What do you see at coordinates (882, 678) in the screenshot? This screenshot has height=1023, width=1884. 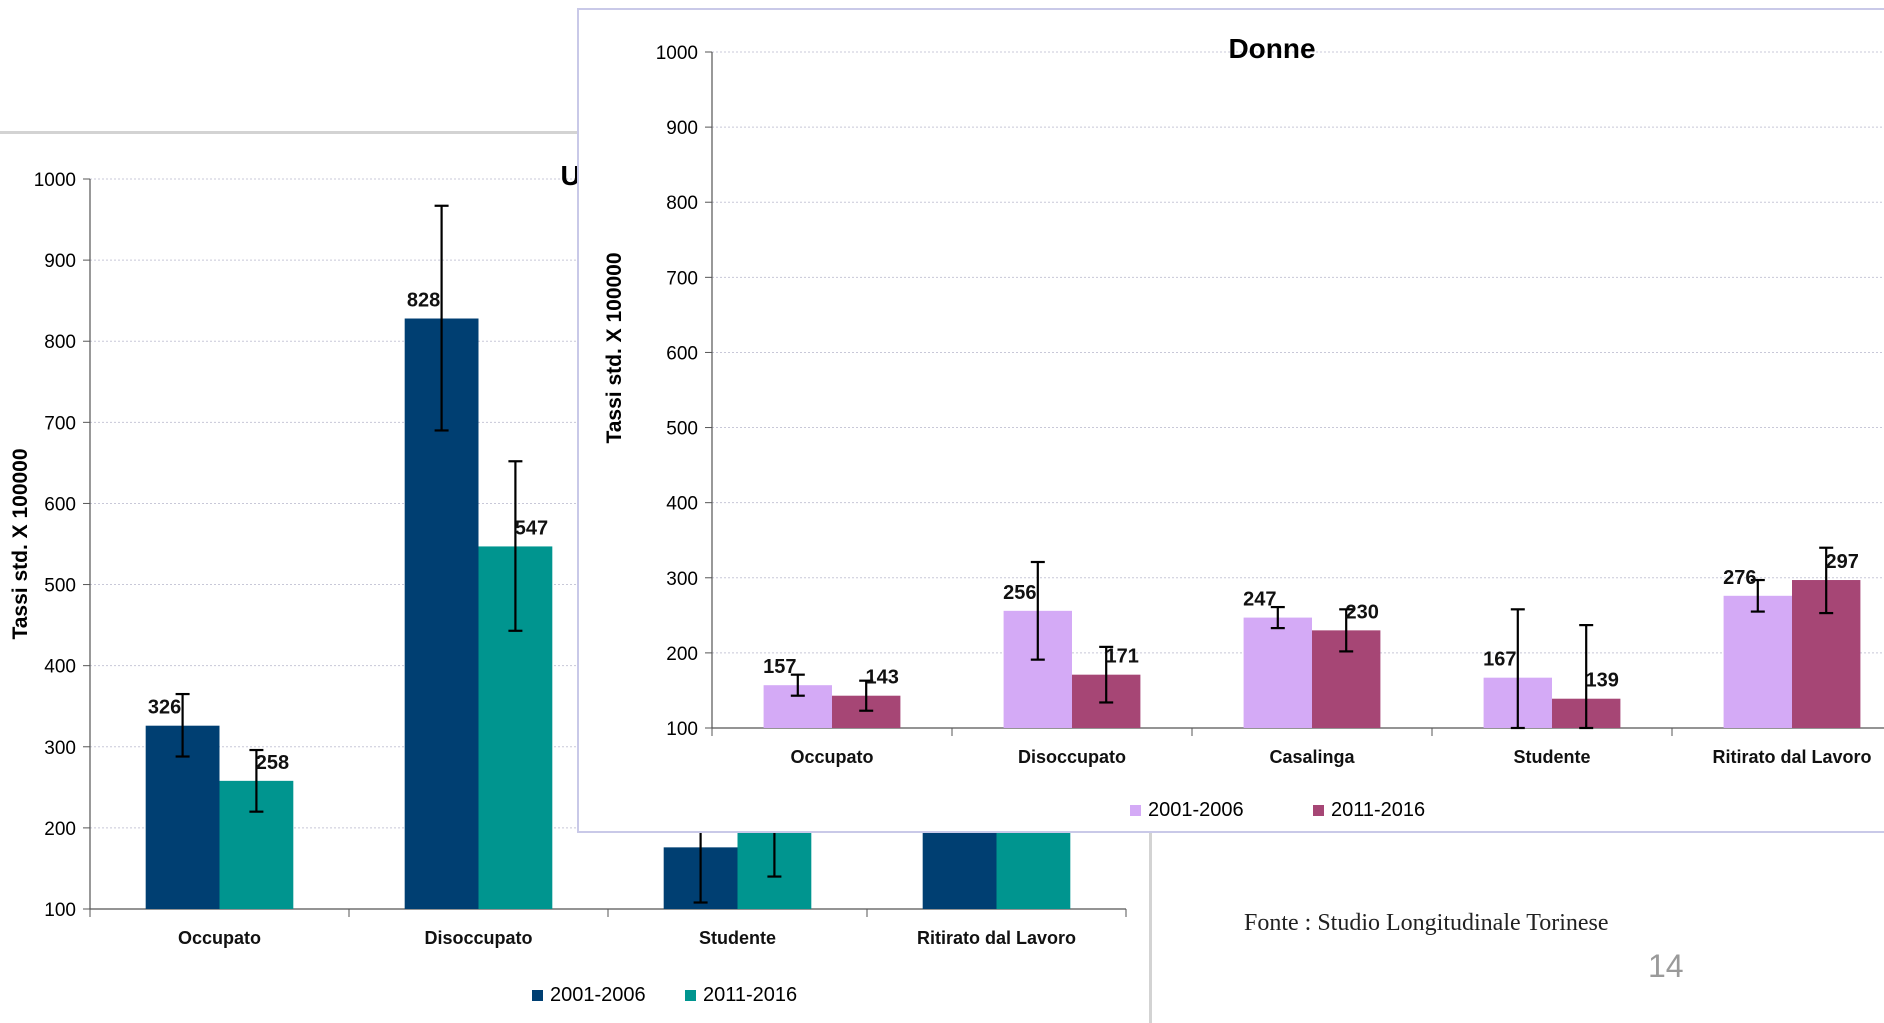 I see `data-label: 143` at bounding box center [882, 678].